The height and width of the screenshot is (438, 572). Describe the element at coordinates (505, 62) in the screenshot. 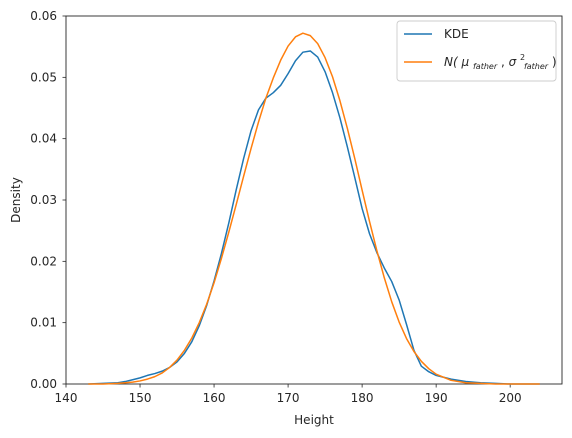

I see `legend-normal-sep: ,` at that location.